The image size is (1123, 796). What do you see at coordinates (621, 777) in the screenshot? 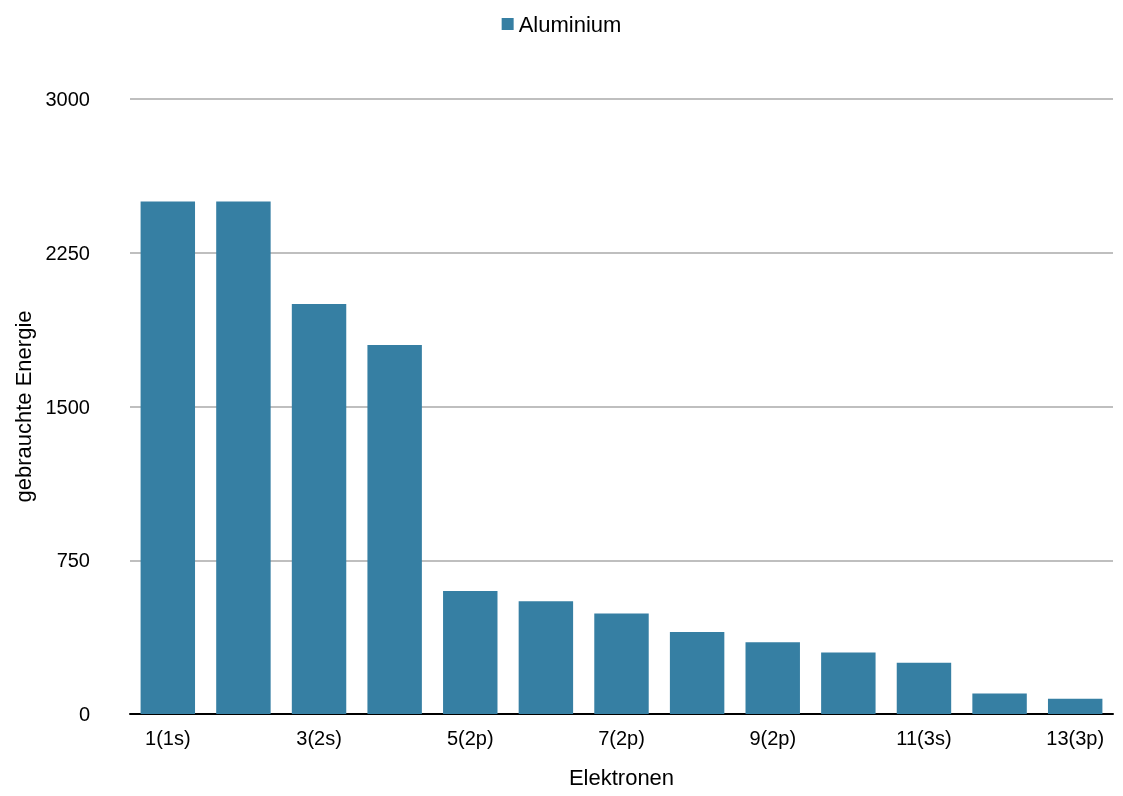
I see `x-axis-title: Elektronen` at bounding box center [621, 777].